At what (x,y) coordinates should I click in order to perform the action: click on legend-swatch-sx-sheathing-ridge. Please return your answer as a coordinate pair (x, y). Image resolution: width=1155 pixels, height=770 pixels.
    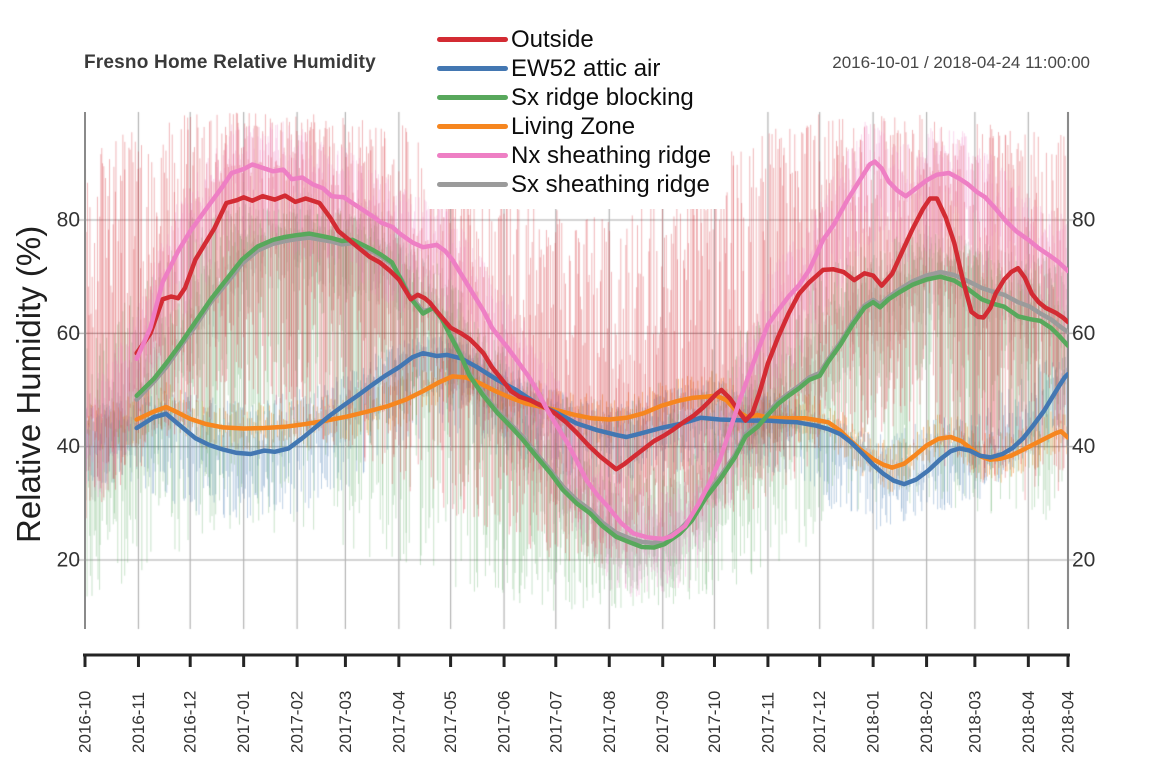
    Looking at the image, I should click on (472, 184).